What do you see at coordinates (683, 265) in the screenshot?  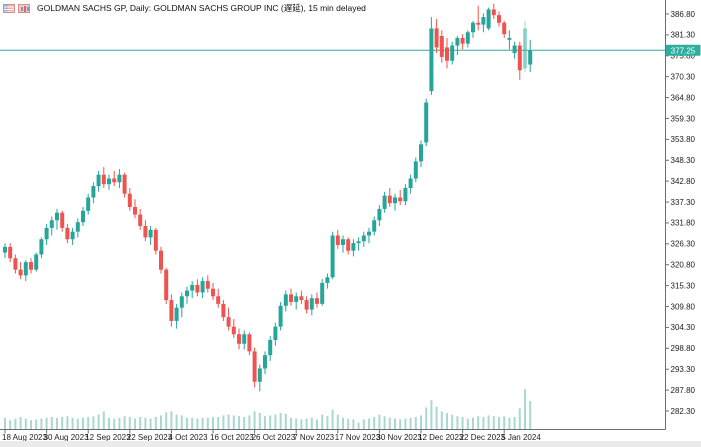 I see `price-tick-label: 320.80` at bounding box center [683, 265].